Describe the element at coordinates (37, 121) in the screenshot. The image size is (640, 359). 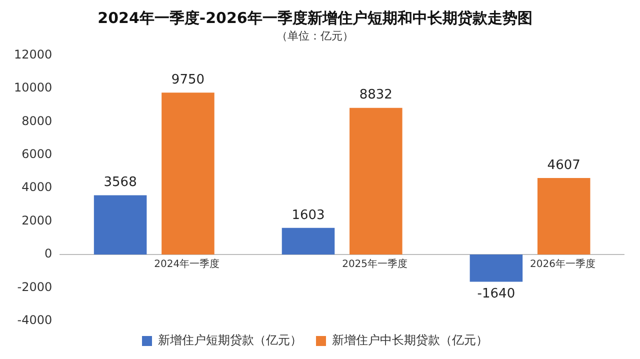
I see `y-tick-label: 8000` at that location.